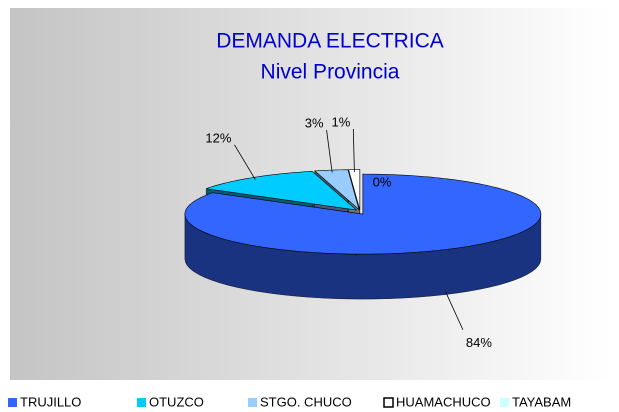 This screenshot has height=412, width=619. Describe the element at coordinates (306, 401) in the screenshot. I see `legend-label: STGO. CHUCO` at that location.